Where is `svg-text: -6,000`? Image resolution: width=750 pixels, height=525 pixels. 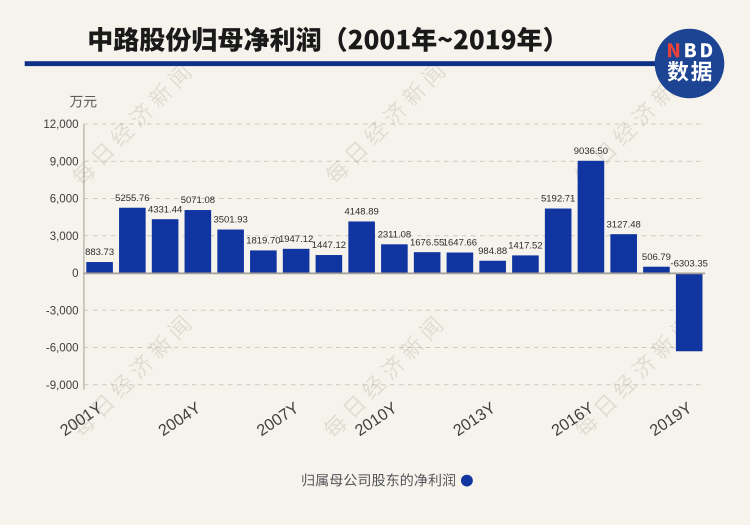 svg-text: -6,000 is located at coordinates (62, 349).